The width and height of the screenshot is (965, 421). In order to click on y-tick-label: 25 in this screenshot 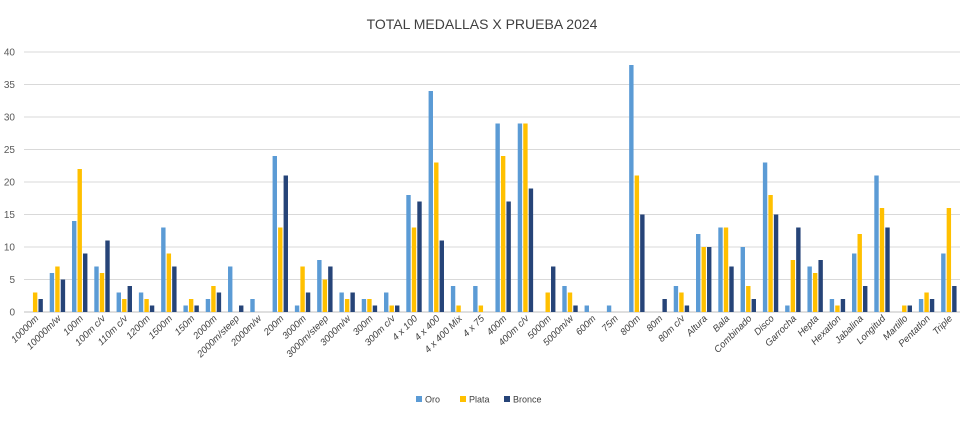, I will do `click(10, 150)`.